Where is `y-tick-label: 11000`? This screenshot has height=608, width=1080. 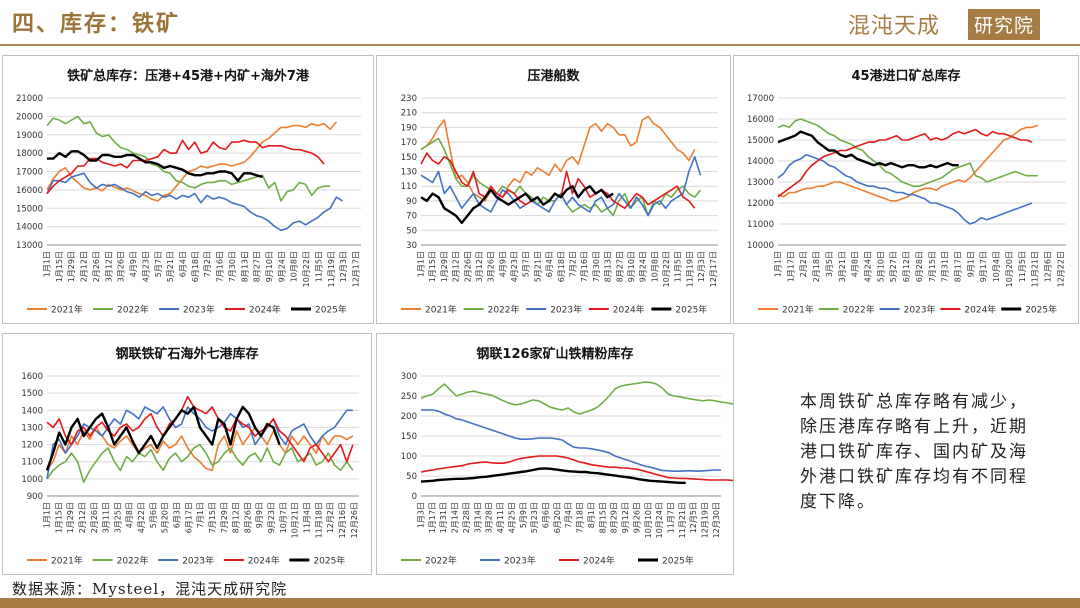 y-tick-label: 11000 is located at coordinates (760, 225).